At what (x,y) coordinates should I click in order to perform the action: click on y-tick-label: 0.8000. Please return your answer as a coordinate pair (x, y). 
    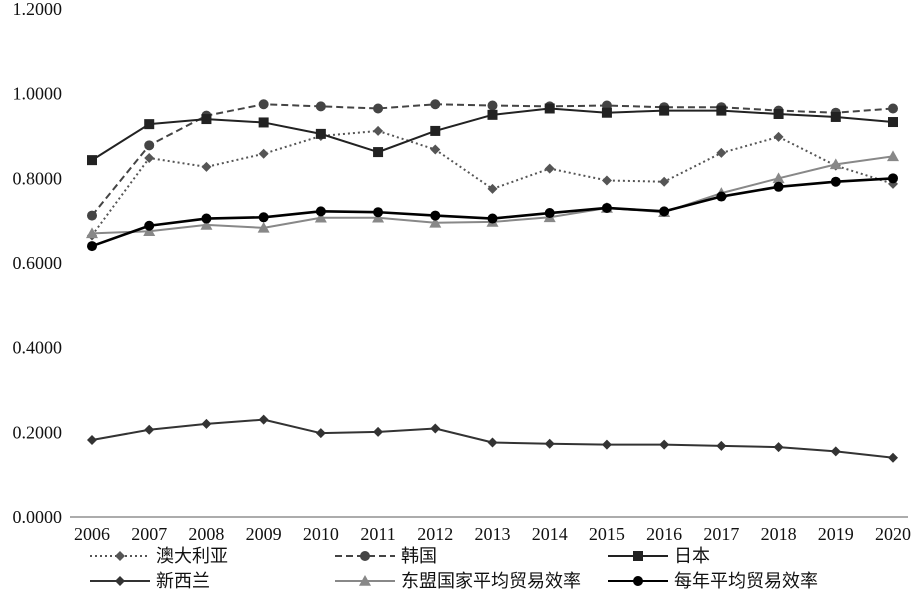
    Looking at the image, I should click on (38, 178).